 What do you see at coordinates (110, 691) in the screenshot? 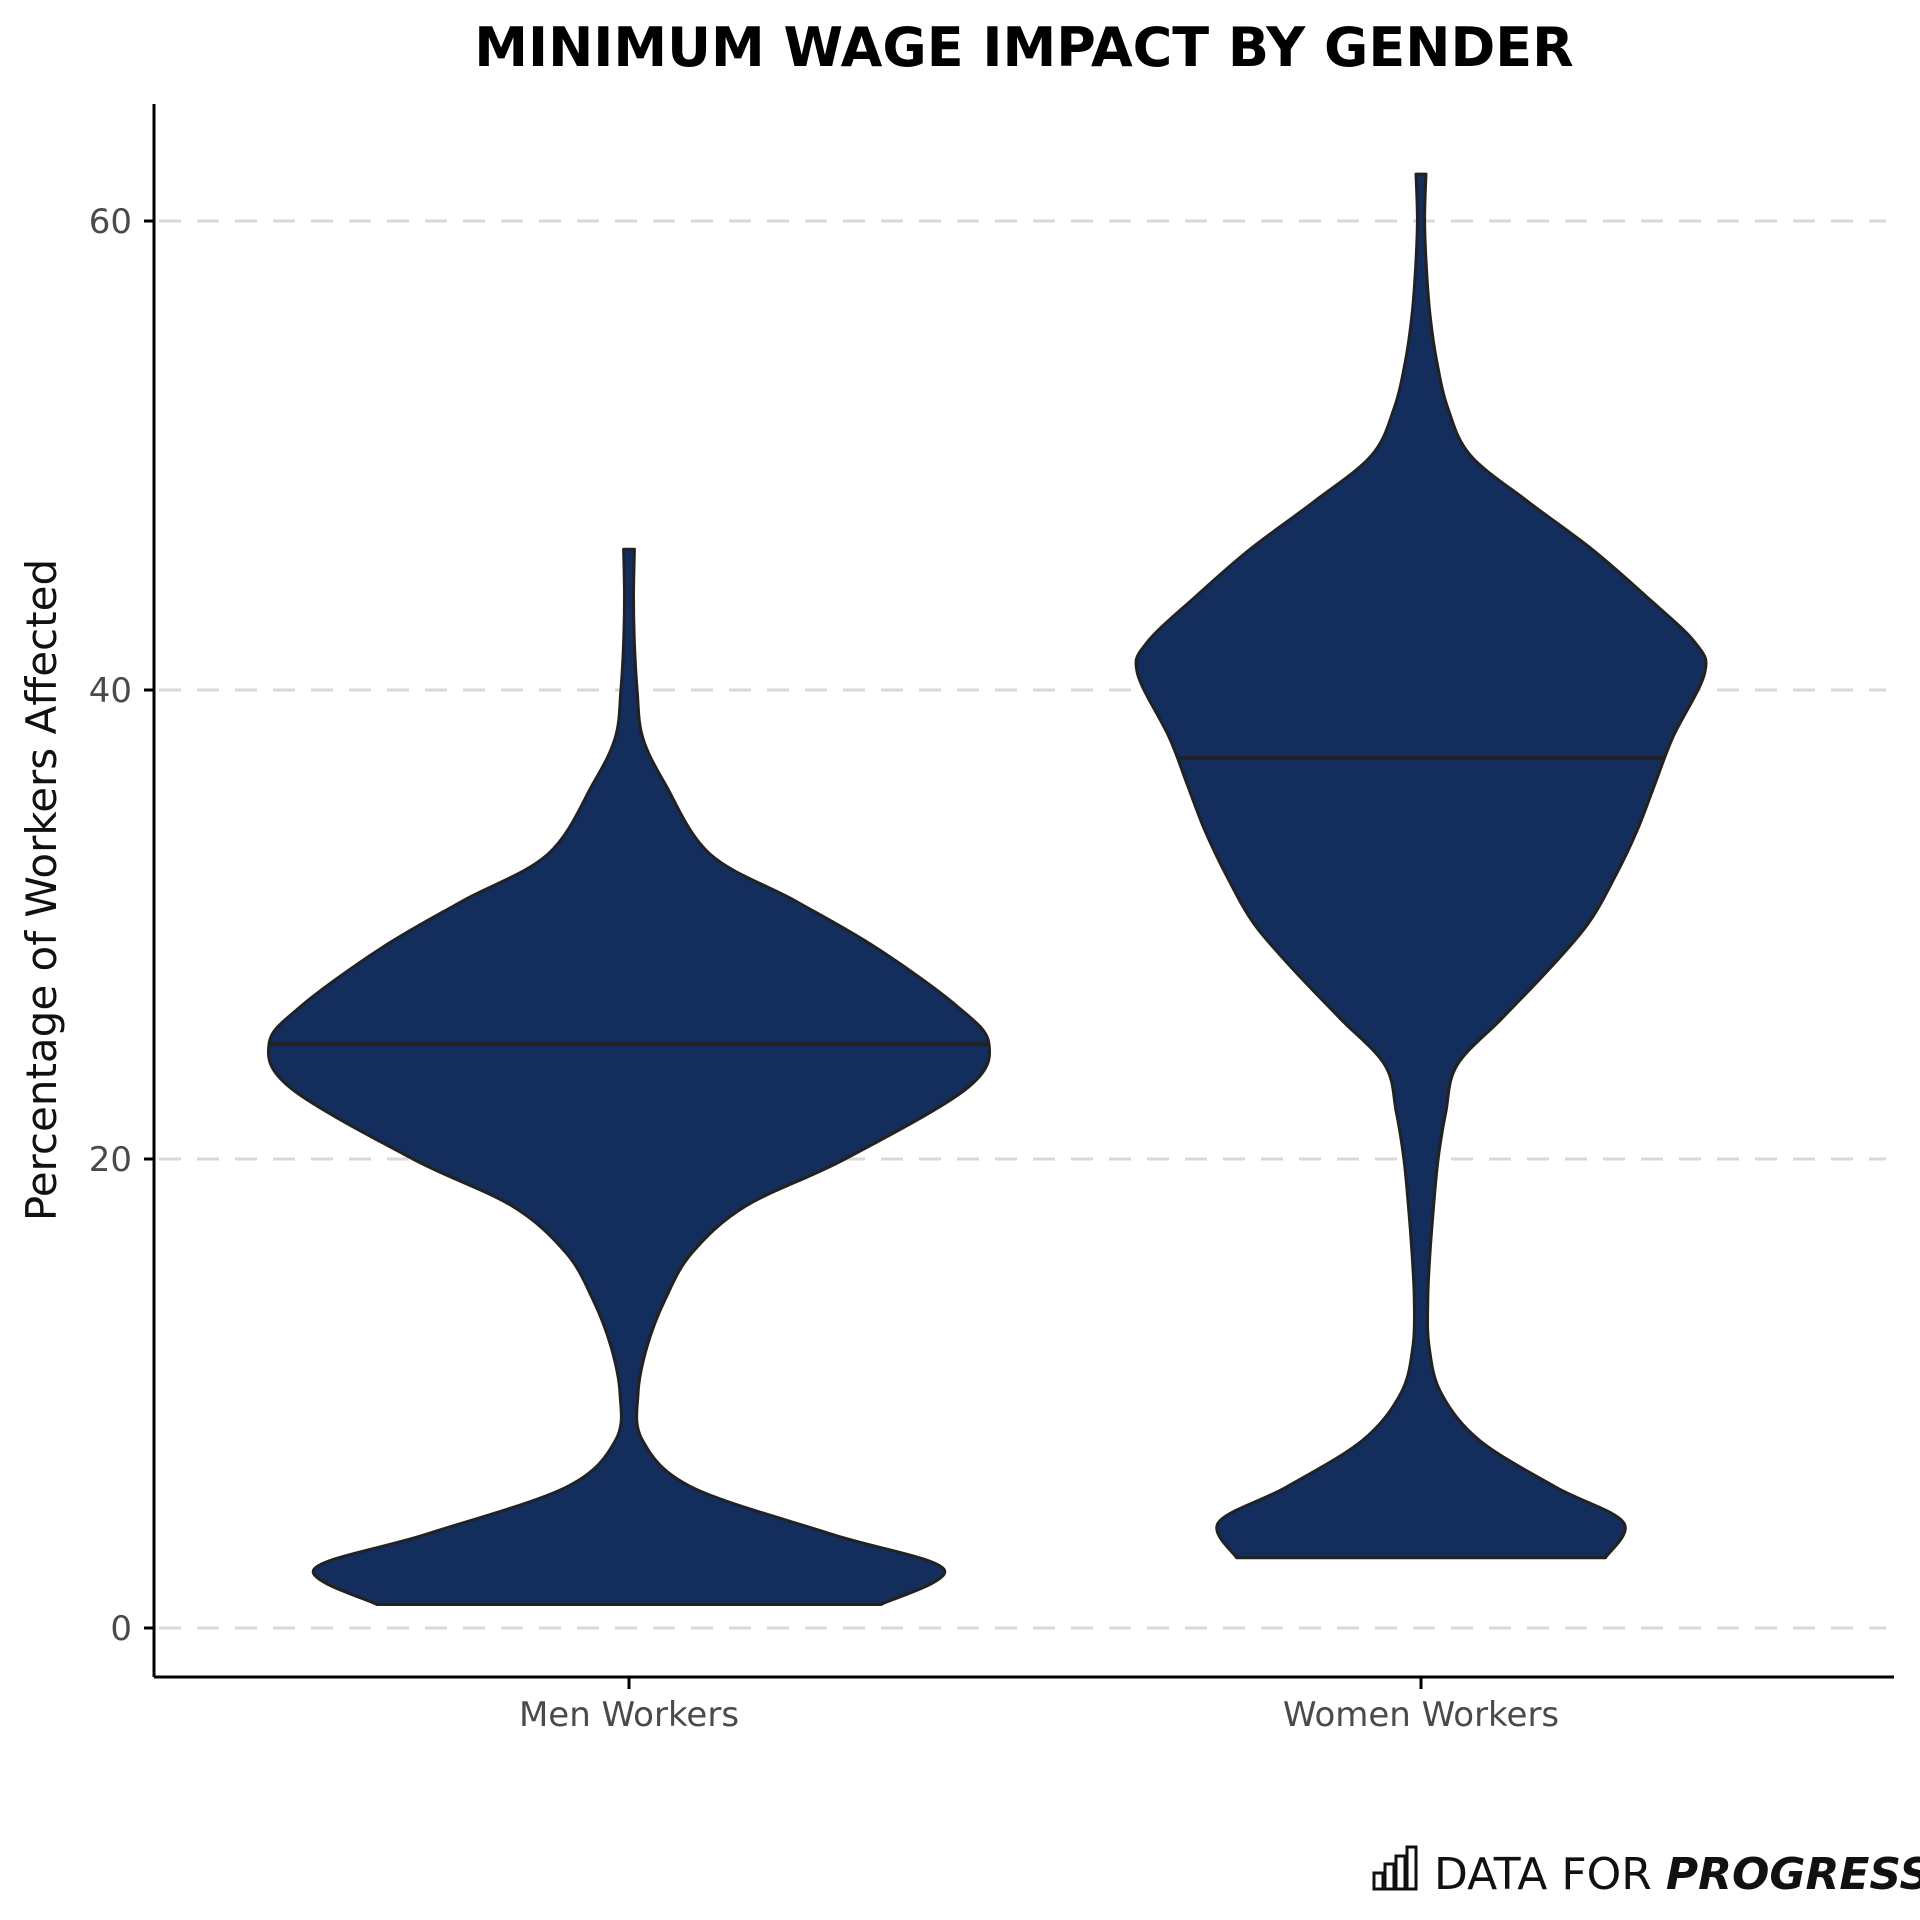
I see `y-tick-label-40: 40` at bounding box center [110, 691].